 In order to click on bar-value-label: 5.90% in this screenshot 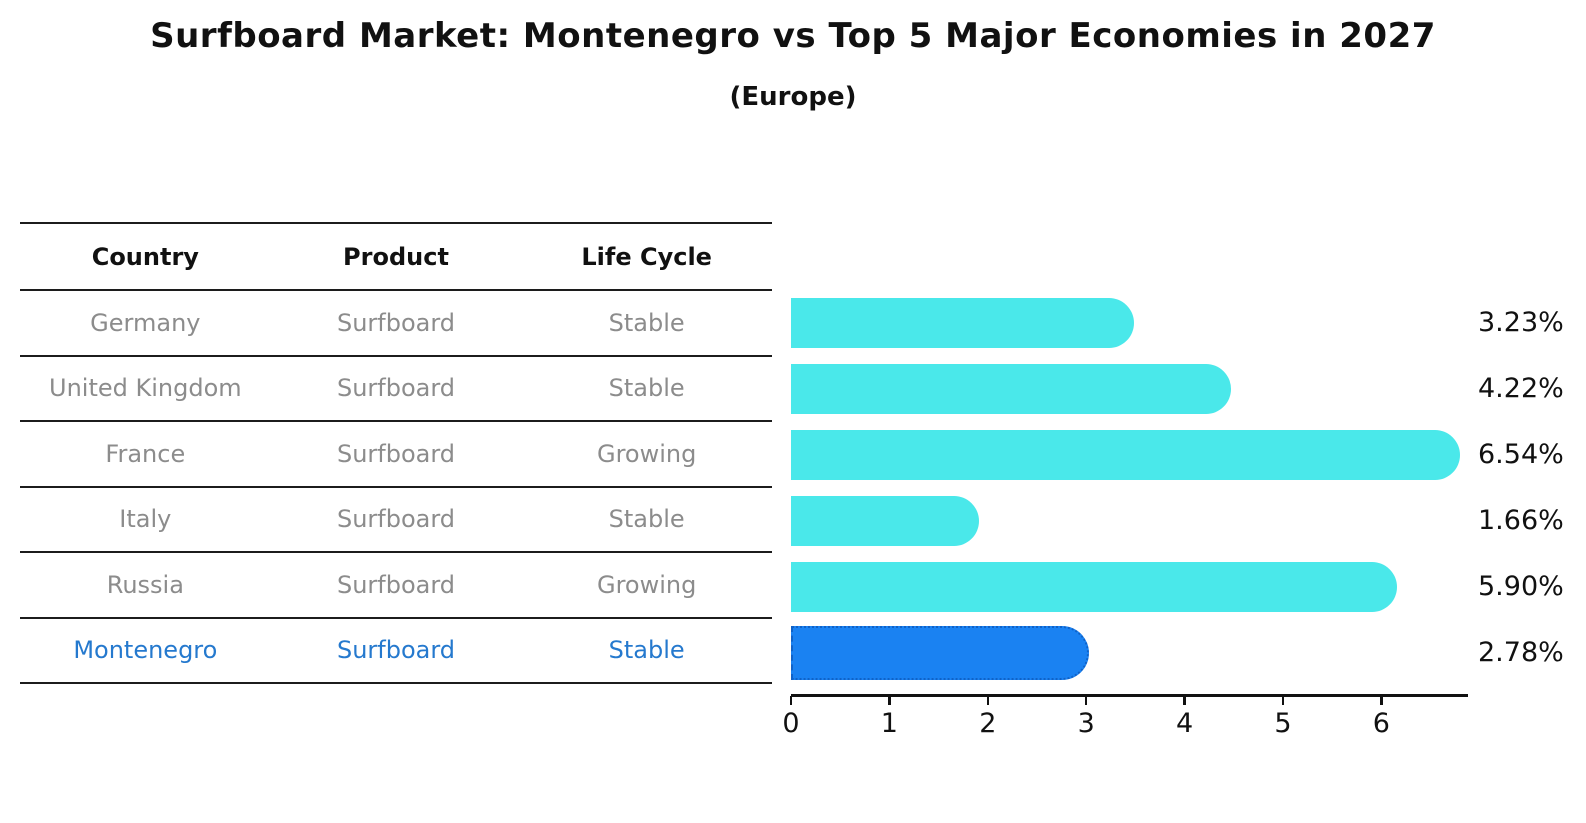, I will do `click(1521, 586)`.